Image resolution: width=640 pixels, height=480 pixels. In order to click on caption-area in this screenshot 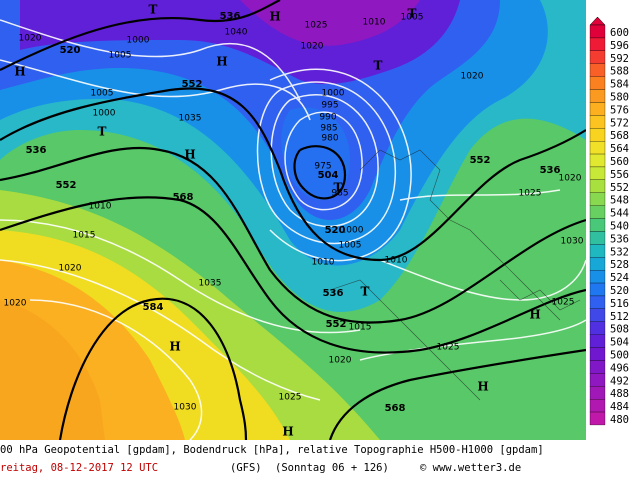, I will do `click(293, 460)`.